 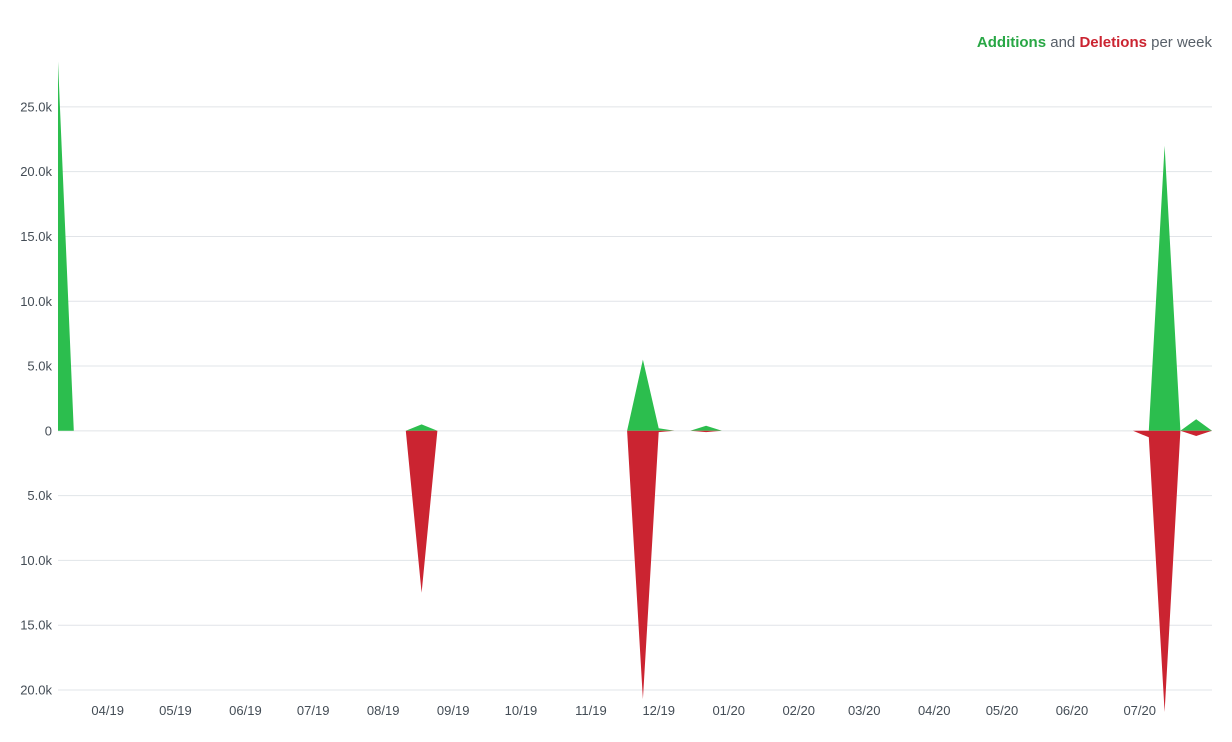 I want to click on x-tick-label: 06/19, so click(x=245, y=710).